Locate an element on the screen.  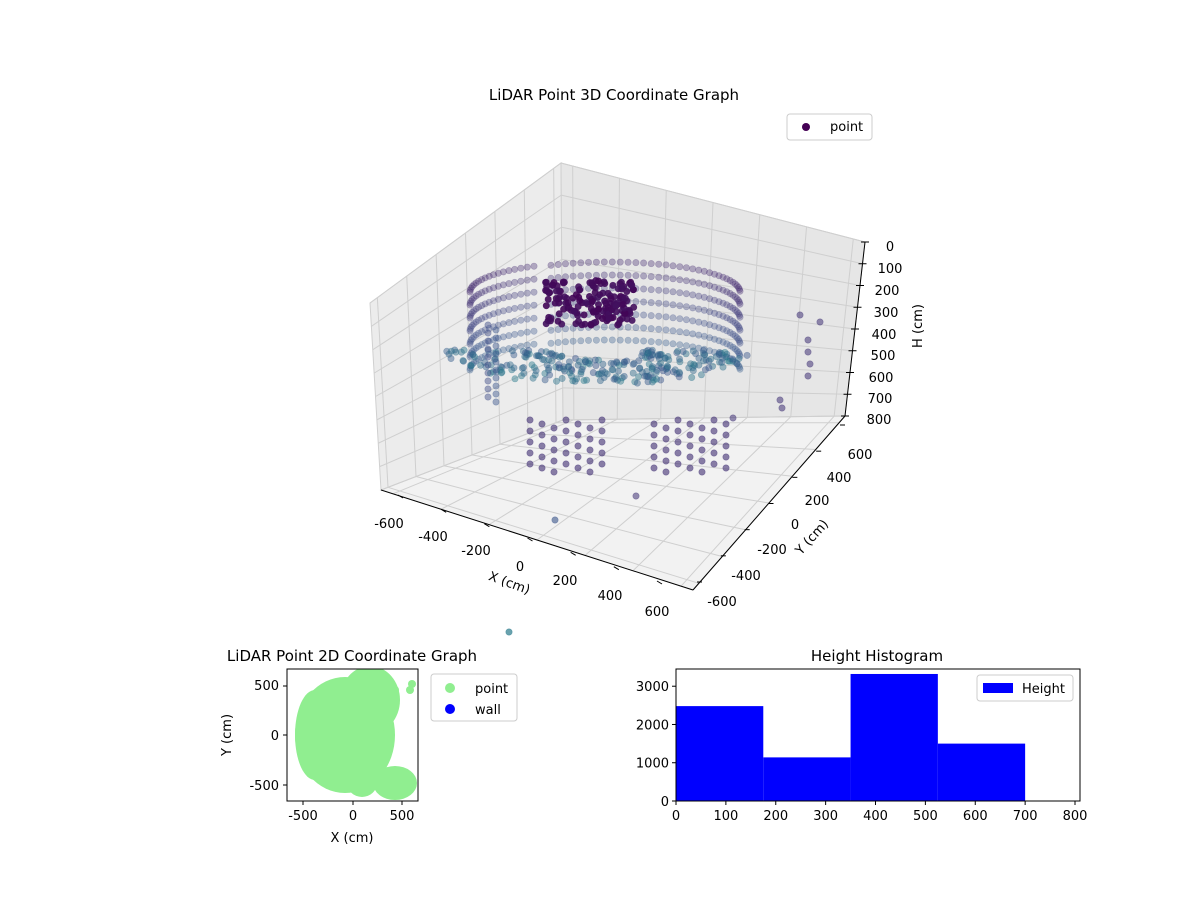
y-tick: 3000 is located at coordinates (652, 687).